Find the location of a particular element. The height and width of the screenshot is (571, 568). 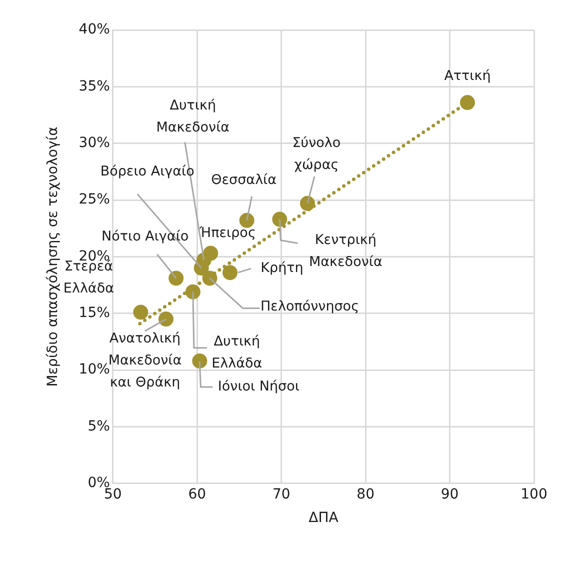

annotation: Κεντρική Μακεδονία is located at coordinates (345, 251).